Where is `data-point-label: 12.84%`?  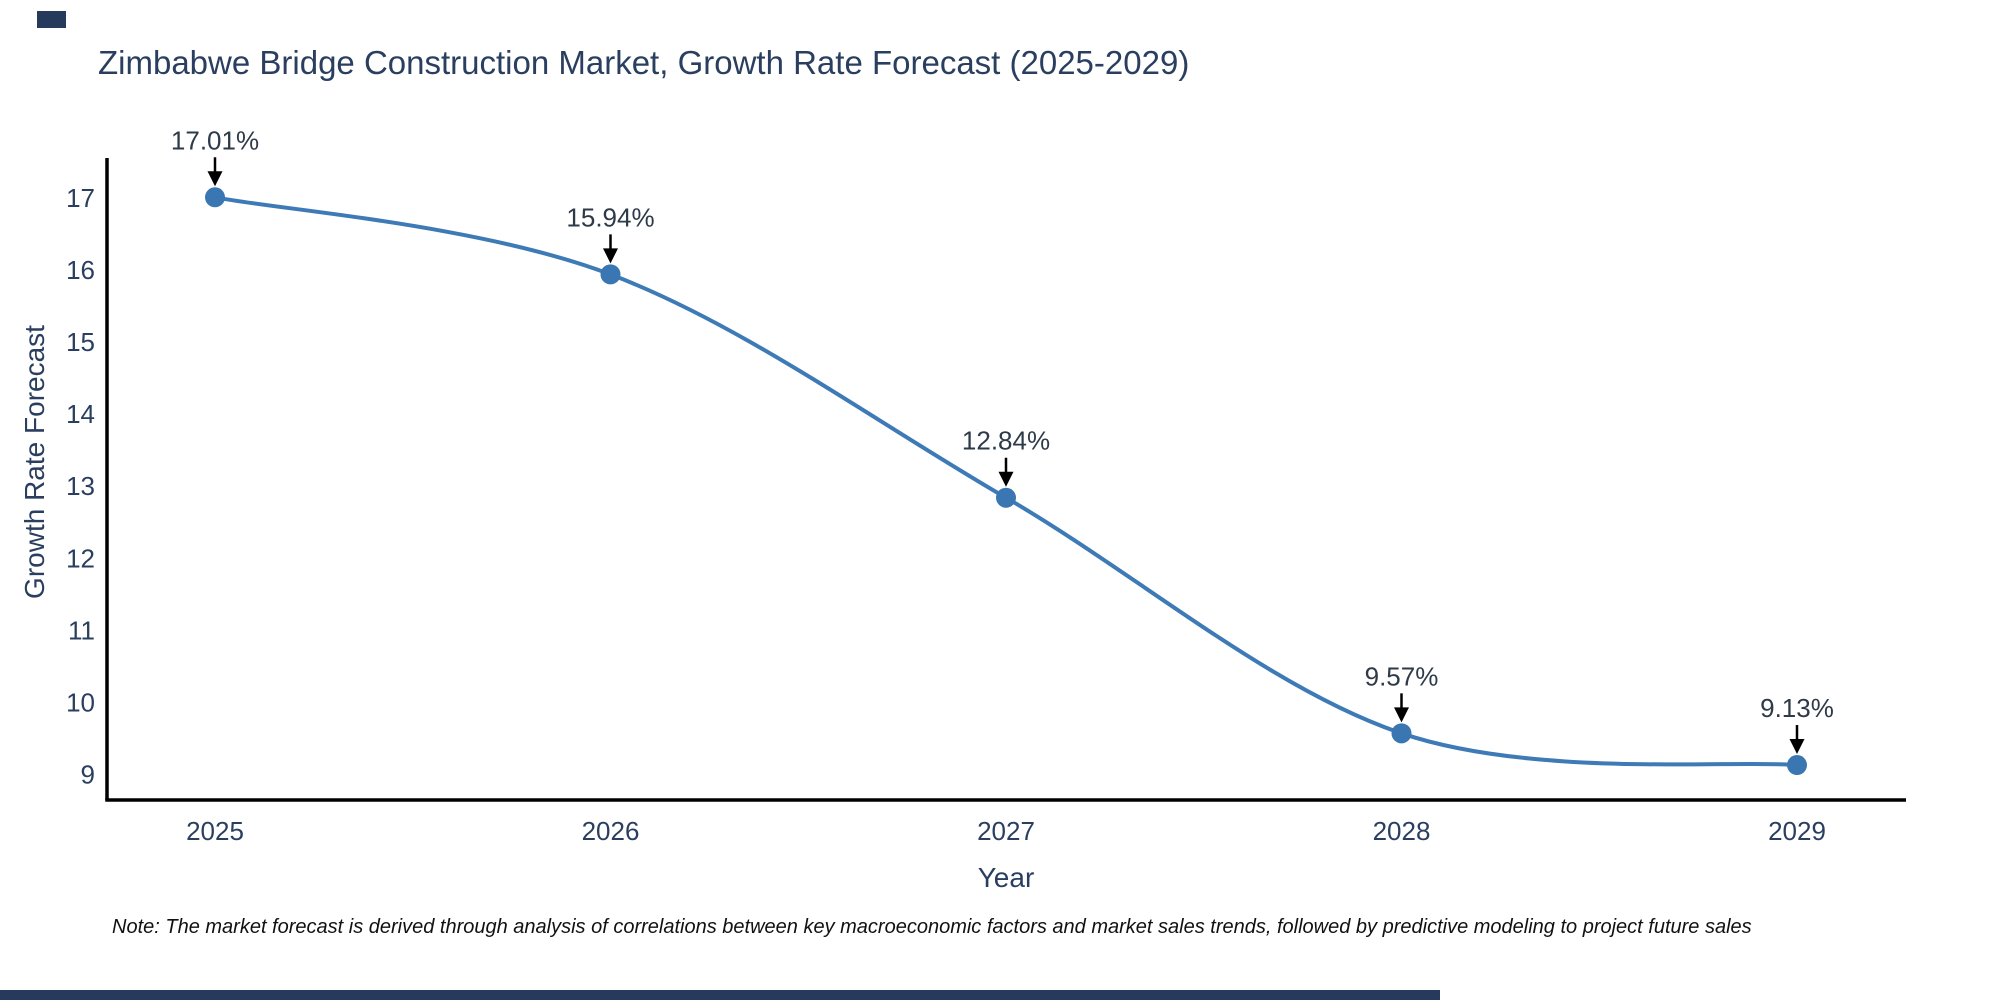
data-point-label: 12.84% is located at coordinates (1006, 441).